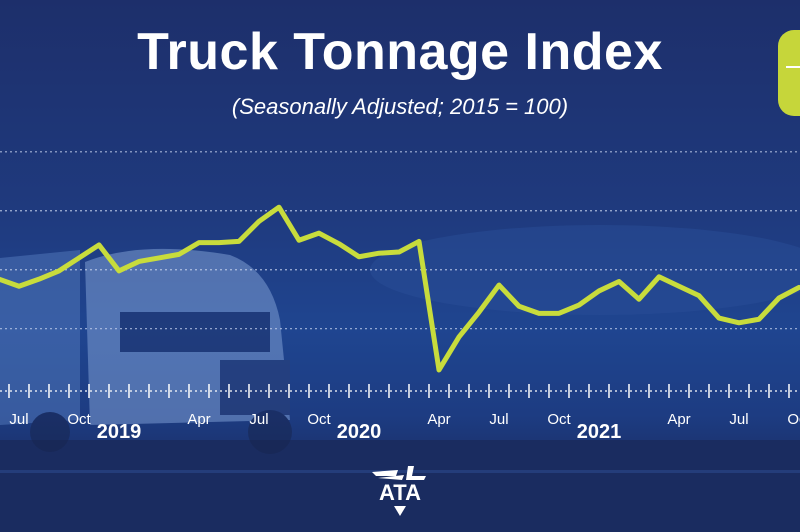  Describe the element at coordinates (599, 432) in the screenshot. I see `year-label: 2021` at that location.